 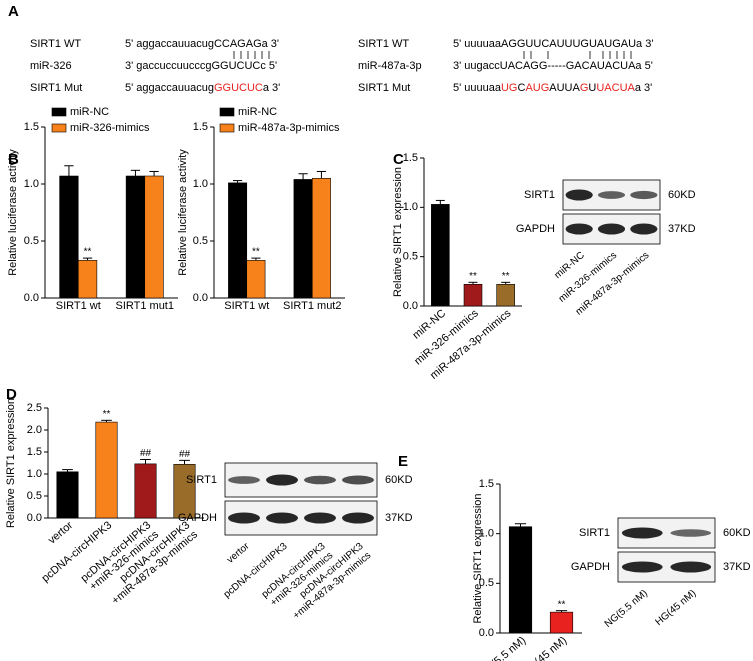 I want to click on panel-label: A, so click(x=13, y=11).